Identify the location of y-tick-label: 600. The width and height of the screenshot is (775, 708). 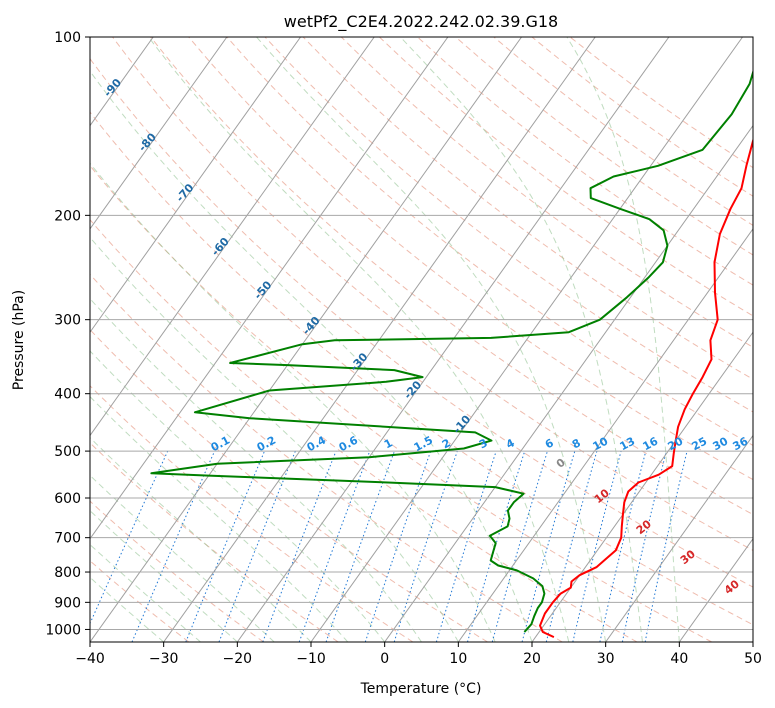
(67, 499).